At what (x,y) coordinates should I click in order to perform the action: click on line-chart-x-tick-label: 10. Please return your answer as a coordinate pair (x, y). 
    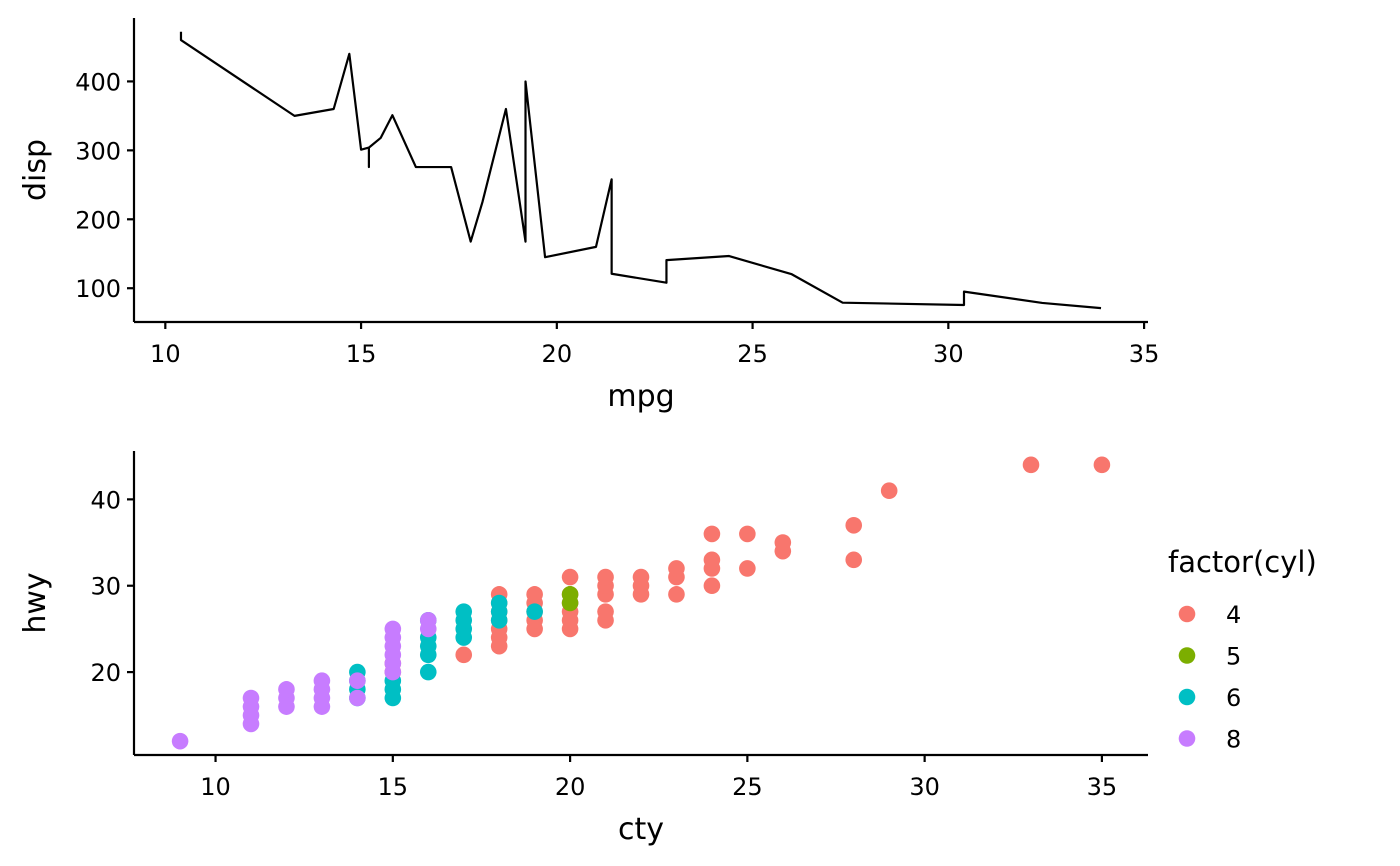
    Looking at the image, I should click on (165, 354).